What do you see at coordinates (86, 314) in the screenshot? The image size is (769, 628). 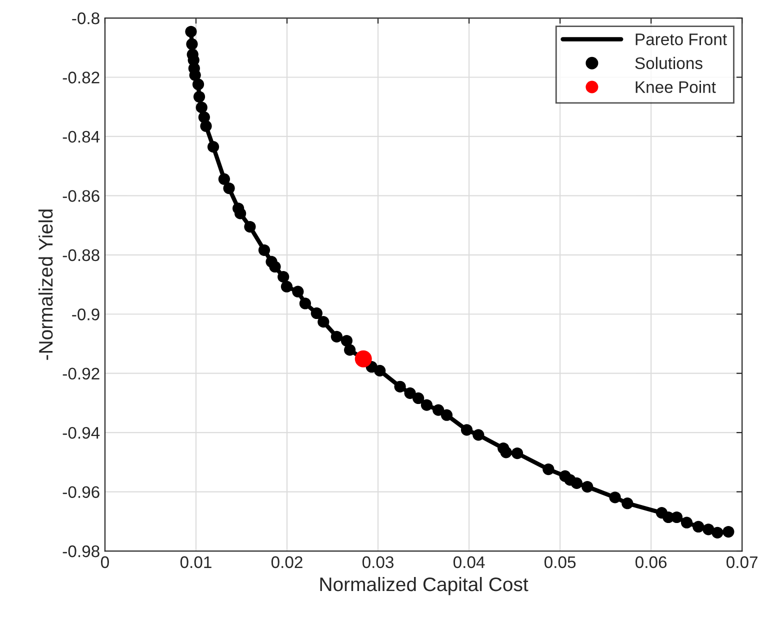 I see `y-tick-label: -0.9` at bounding box center [86, 314].